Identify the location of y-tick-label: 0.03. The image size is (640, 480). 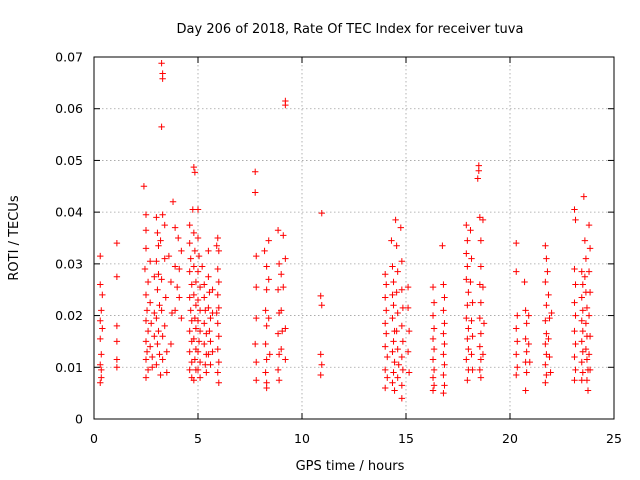
(69, 263).